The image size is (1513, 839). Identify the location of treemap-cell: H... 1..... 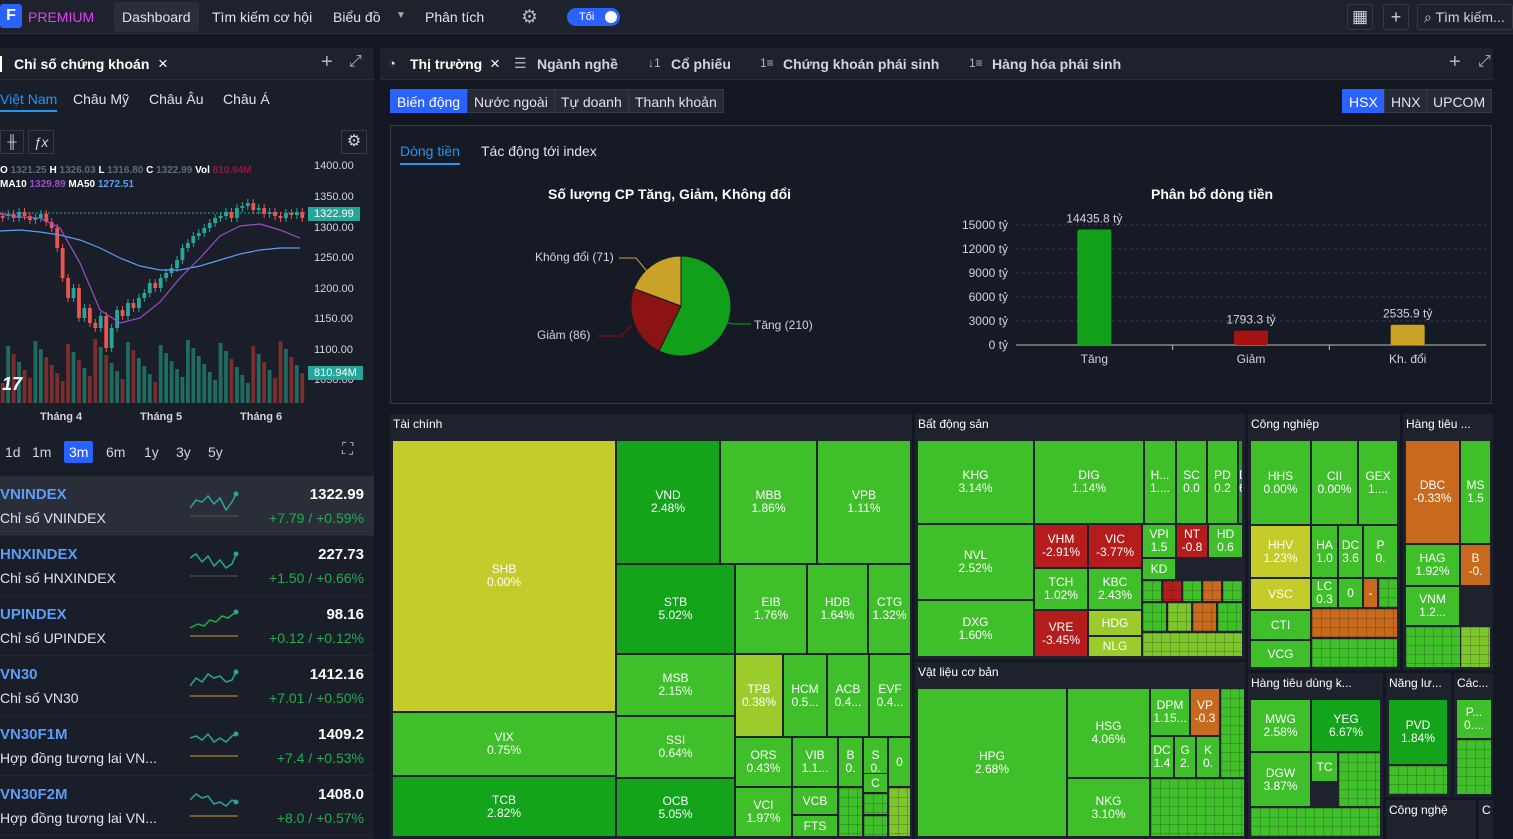
(1160, 482).